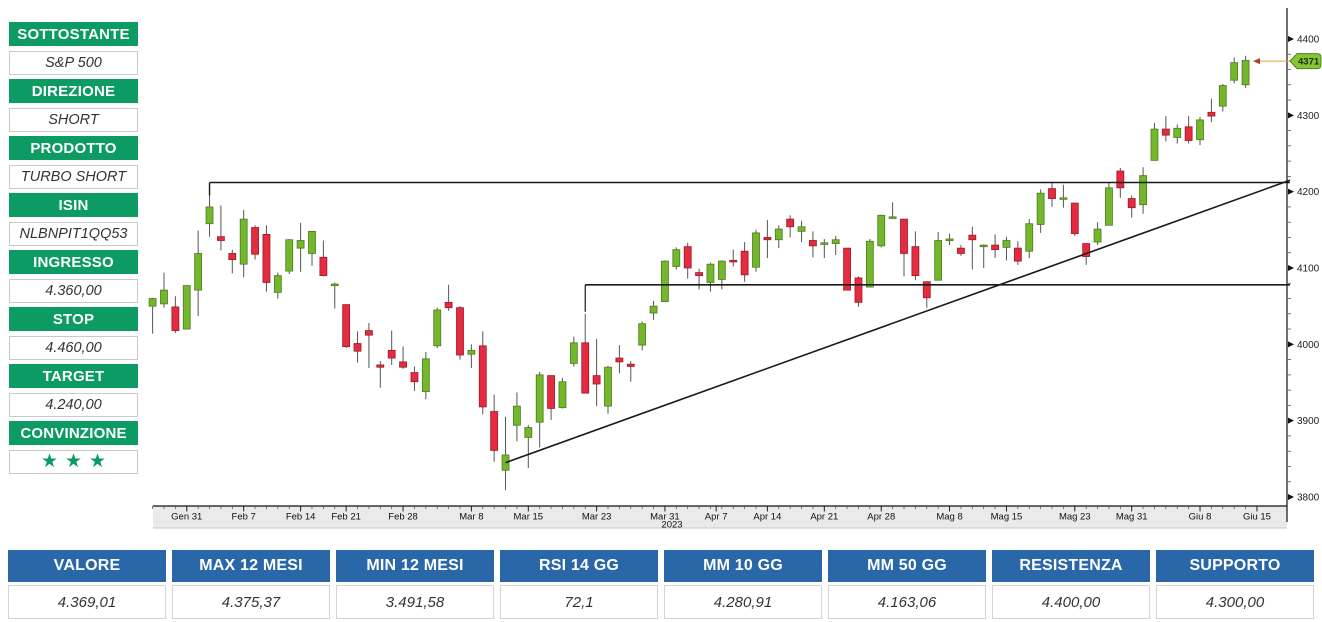  Describe the element at coordinates (73, 34) in the screenshot. I see `panel-header-sottostante: SOTTOSTANTE` at that location.